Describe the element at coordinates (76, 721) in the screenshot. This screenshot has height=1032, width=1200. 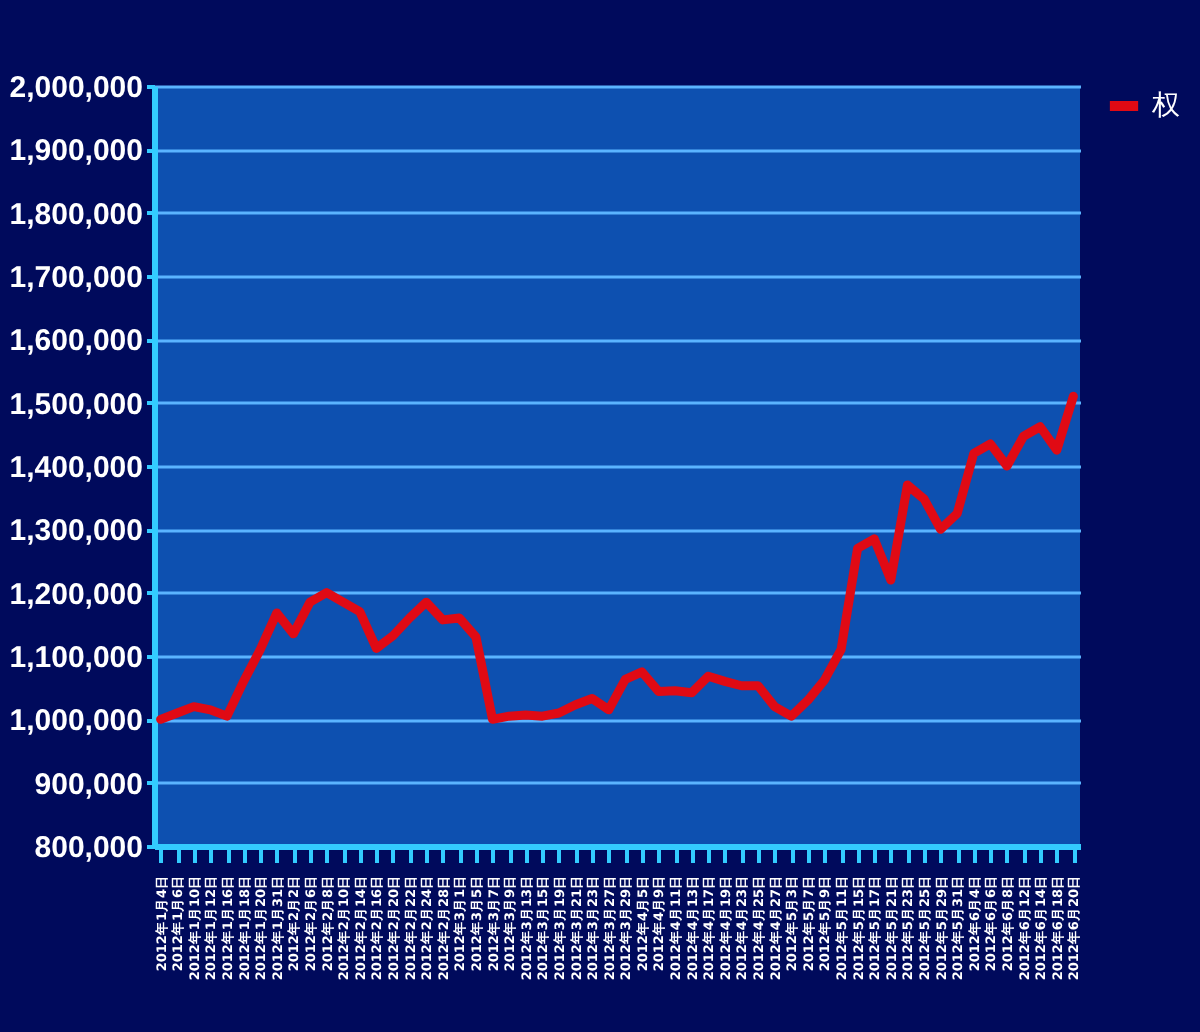
I see `y-tick-label: 1,000,000` at that location.